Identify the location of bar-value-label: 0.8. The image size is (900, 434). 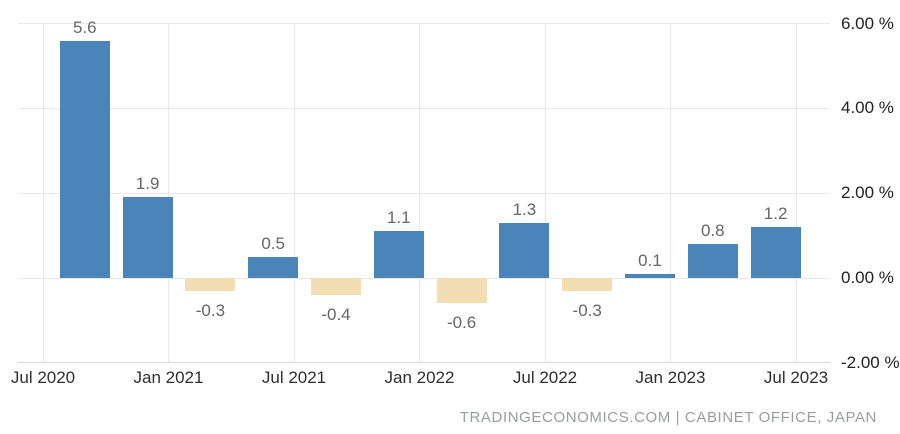
(712, 231).